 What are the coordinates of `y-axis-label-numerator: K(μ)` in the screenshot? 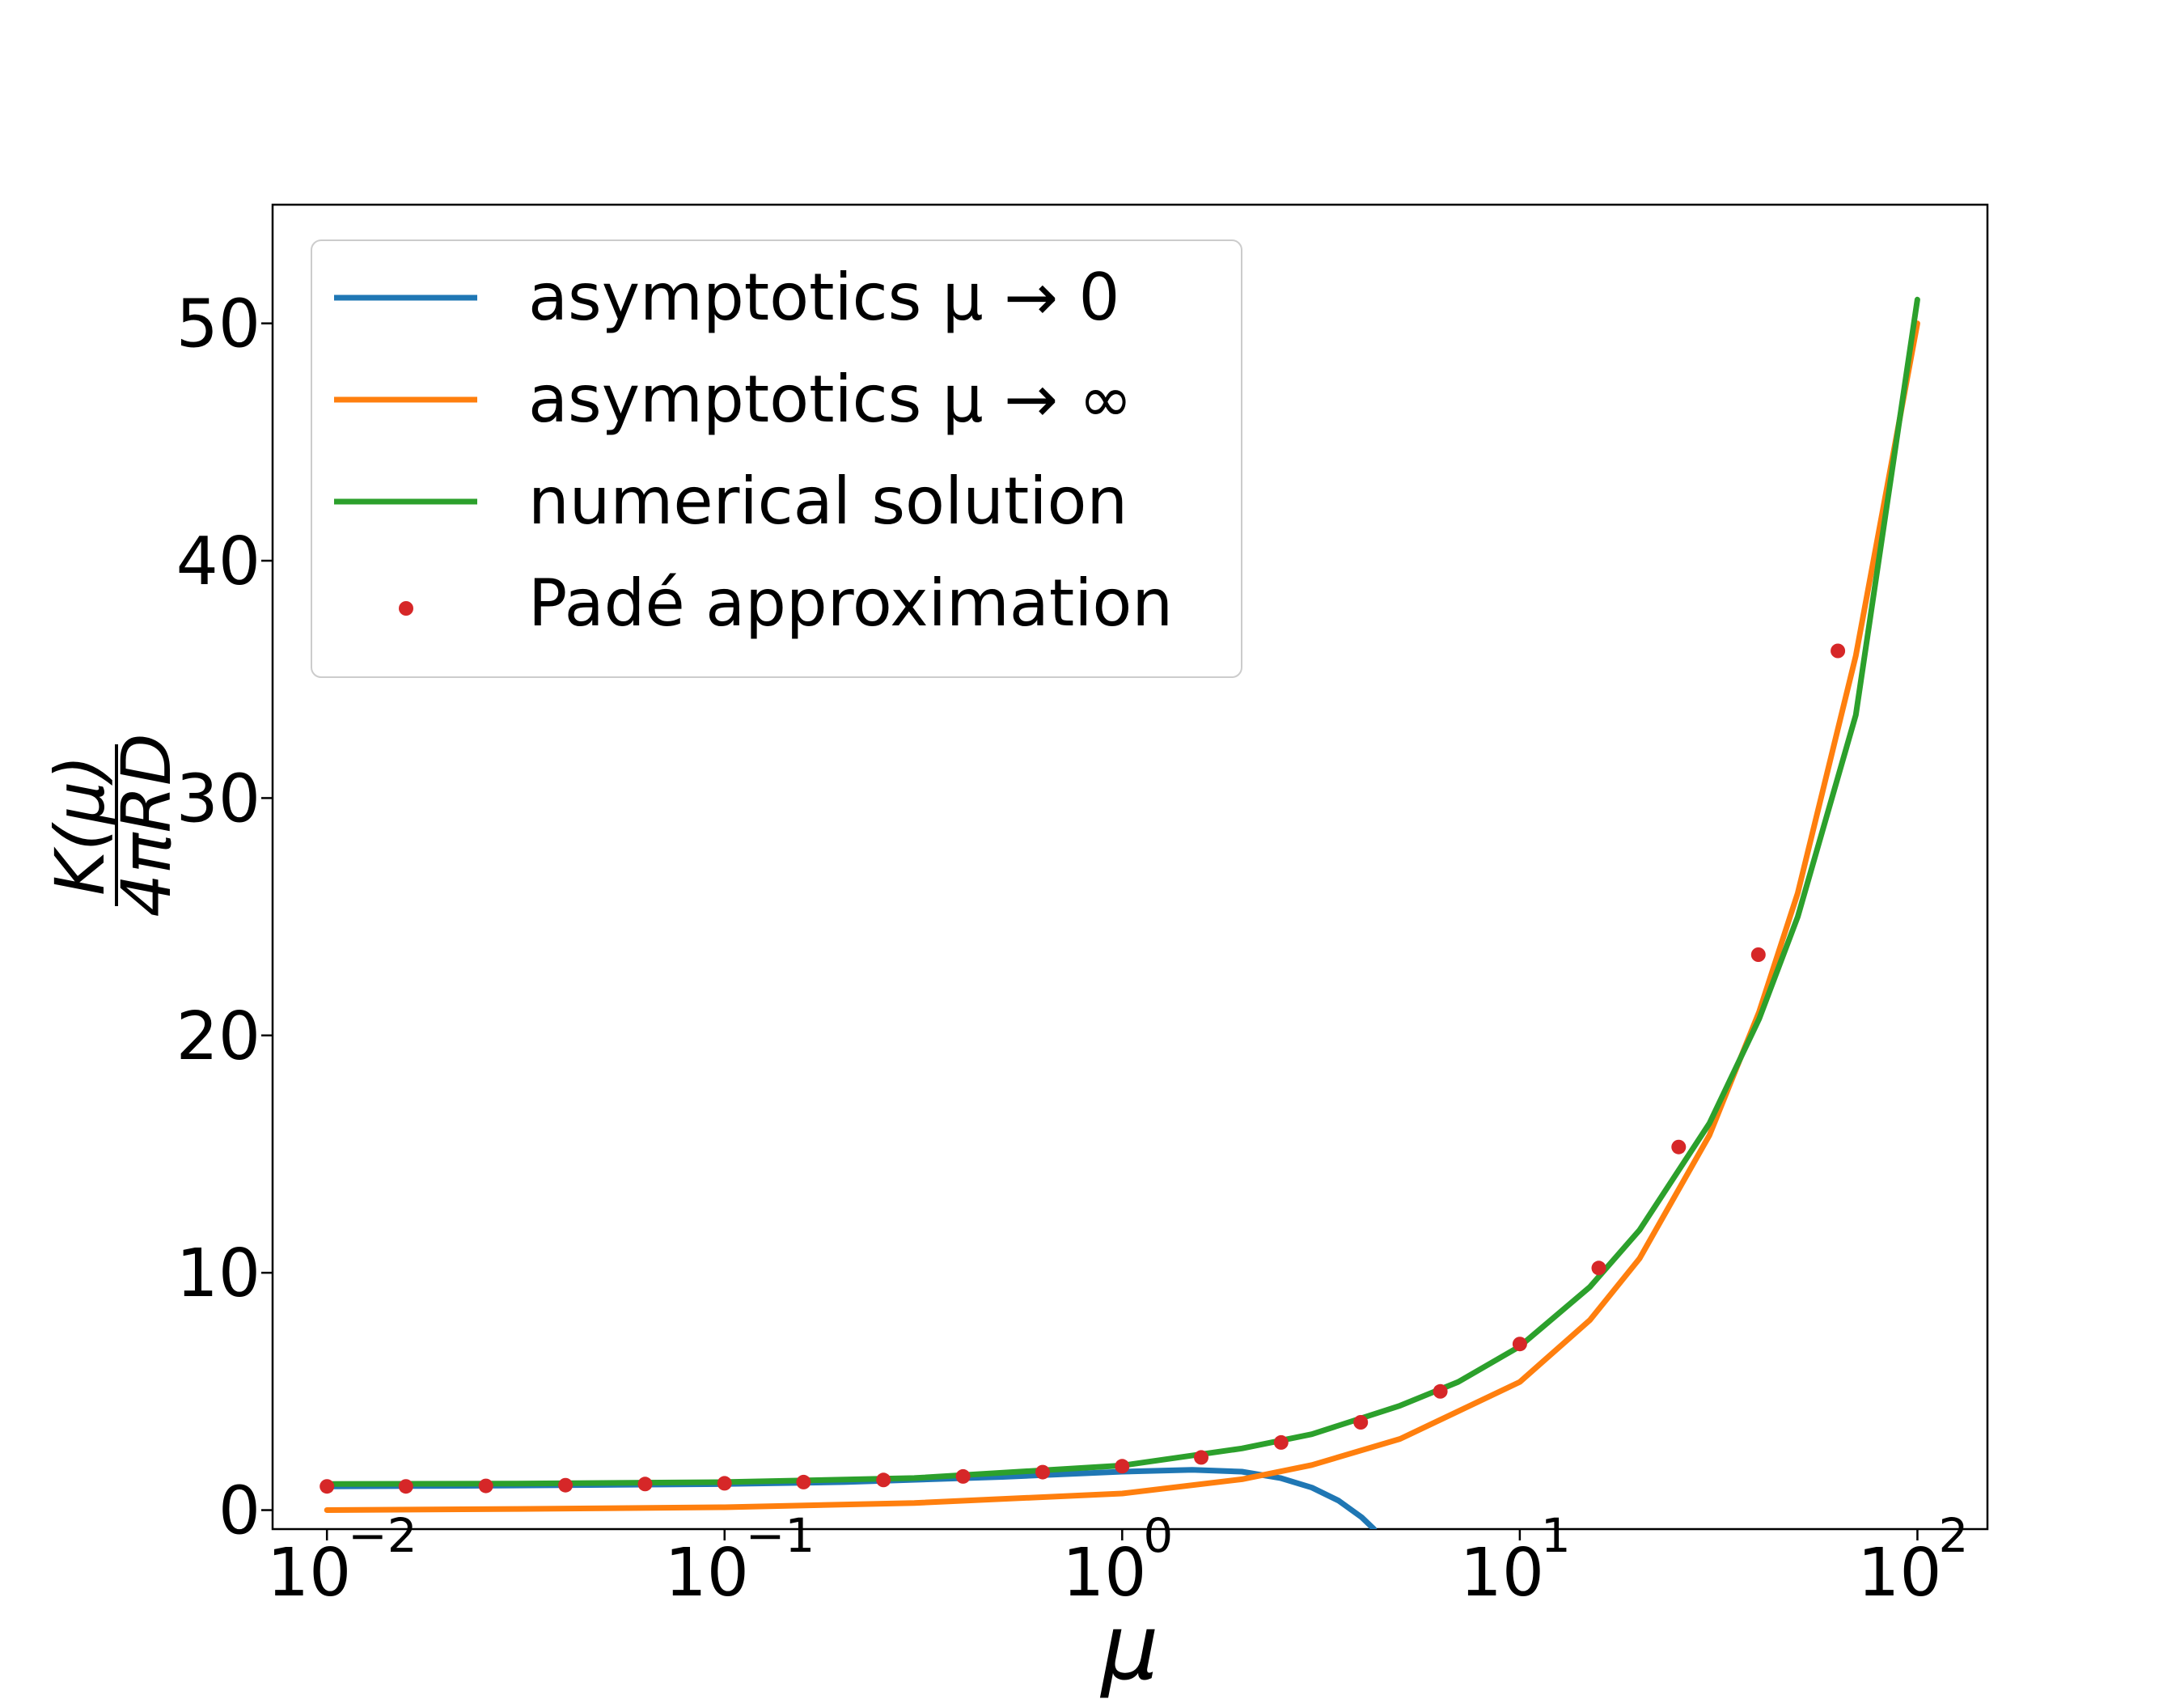 It's located at (80, 825).